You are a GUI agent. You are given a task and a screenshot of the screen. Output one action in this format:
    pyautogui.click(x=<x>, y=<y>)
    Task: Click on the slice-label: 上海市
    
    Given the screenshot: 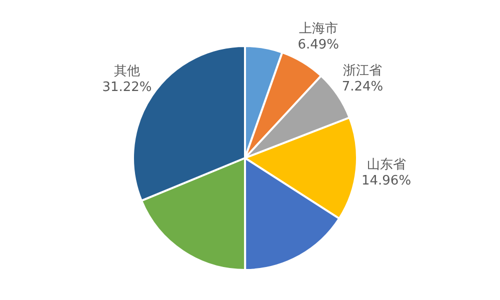 What is the action you would take?
    pyautogui.click(x=318, y=28)
    